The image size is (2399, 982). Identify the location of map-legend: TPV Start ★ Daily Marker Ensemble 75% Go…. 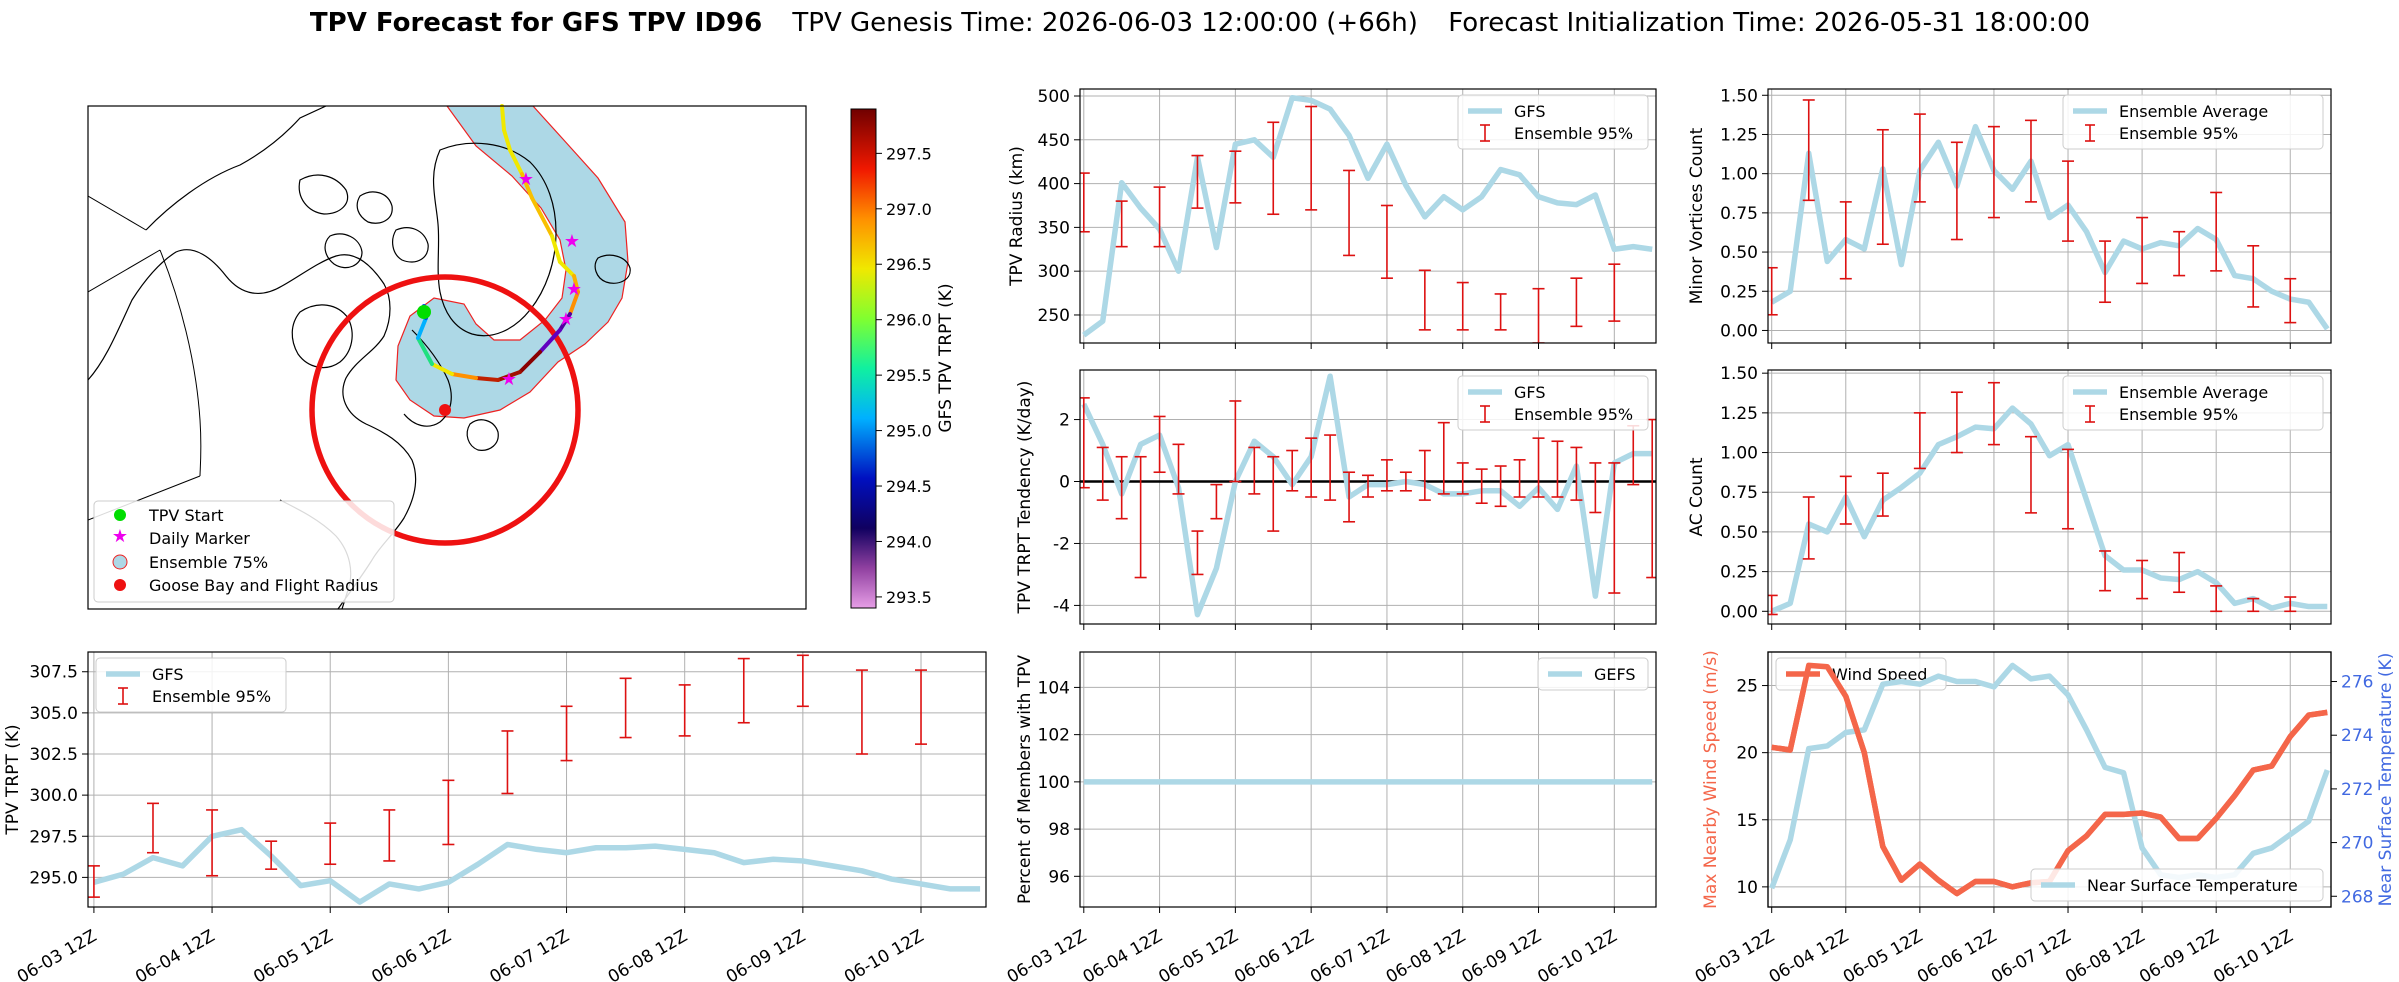
(244, 551).